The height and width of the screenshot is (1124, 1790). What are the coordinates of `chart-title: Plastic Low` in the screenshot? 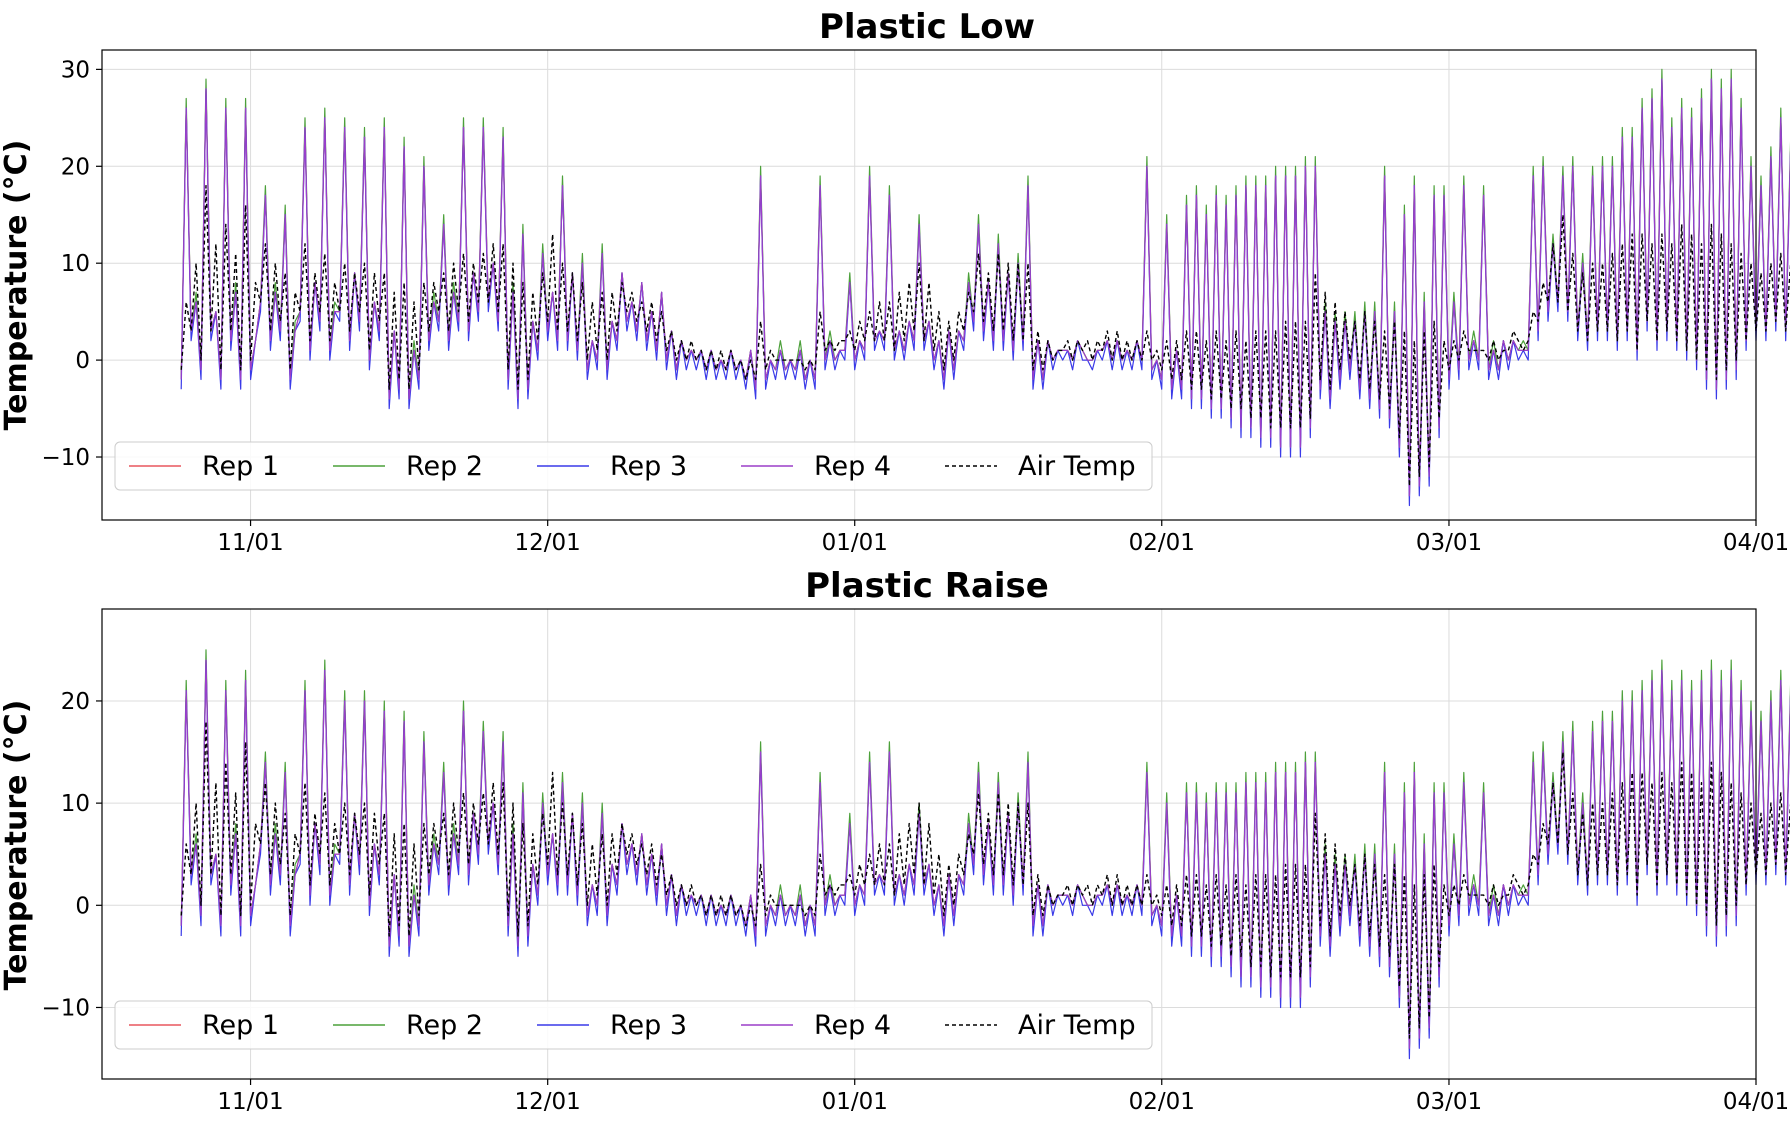 It's located at (927, 27).